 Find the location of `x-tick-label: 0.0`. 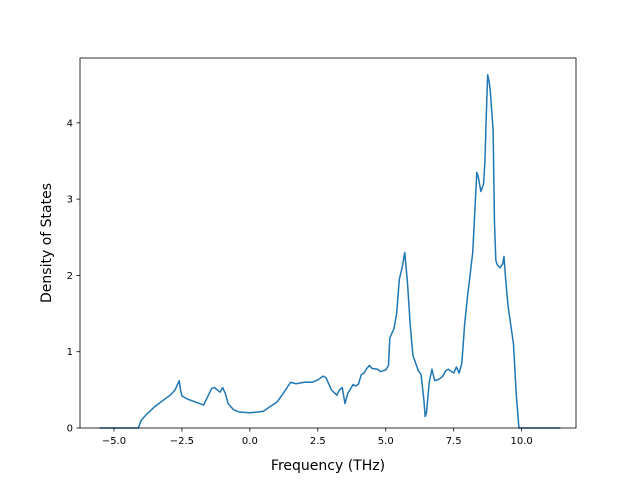

x-tick-label: 0.0 is located at coordinates (250, 441).